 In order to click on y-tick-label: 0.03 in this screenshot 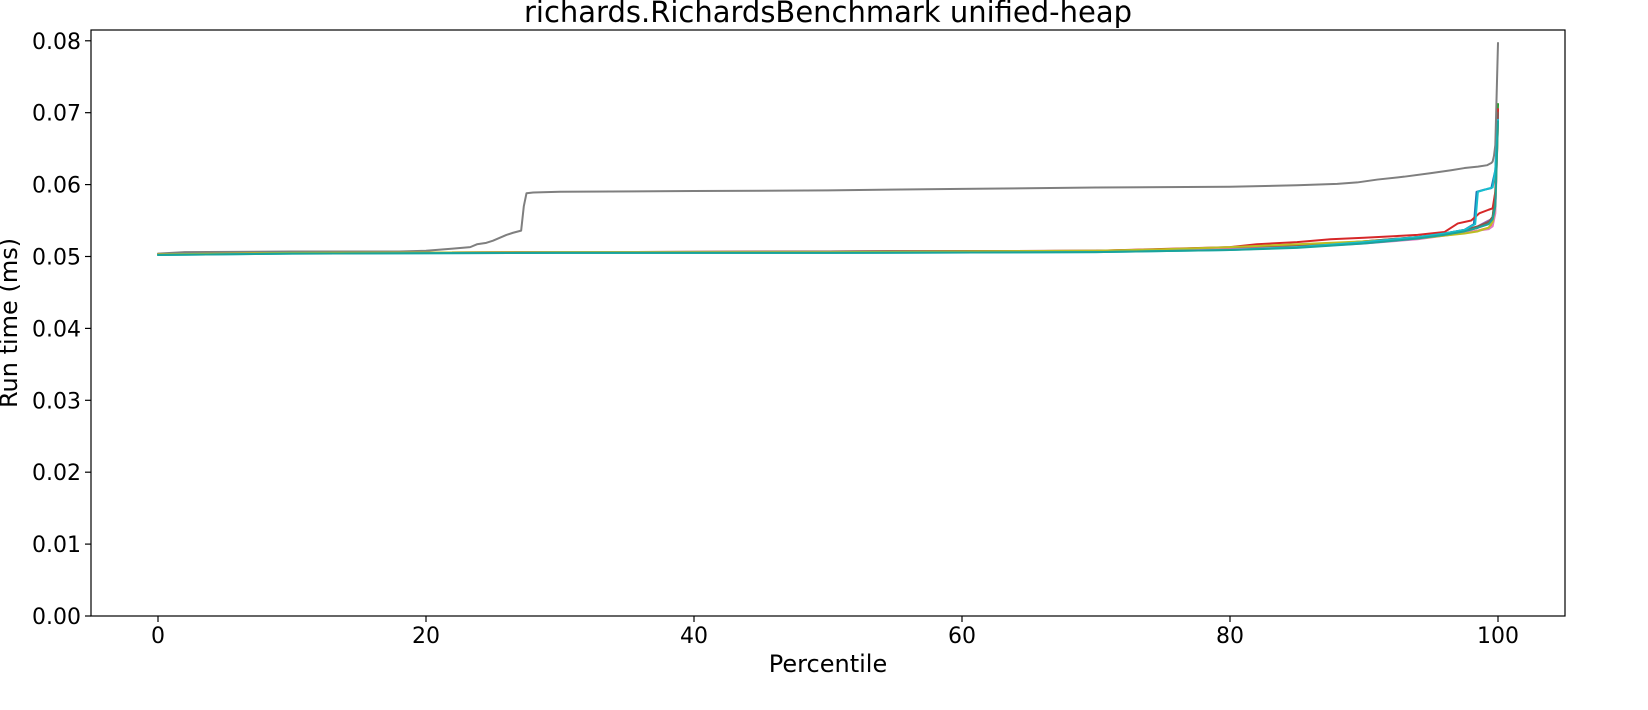, I will do `click(56, 401)`.